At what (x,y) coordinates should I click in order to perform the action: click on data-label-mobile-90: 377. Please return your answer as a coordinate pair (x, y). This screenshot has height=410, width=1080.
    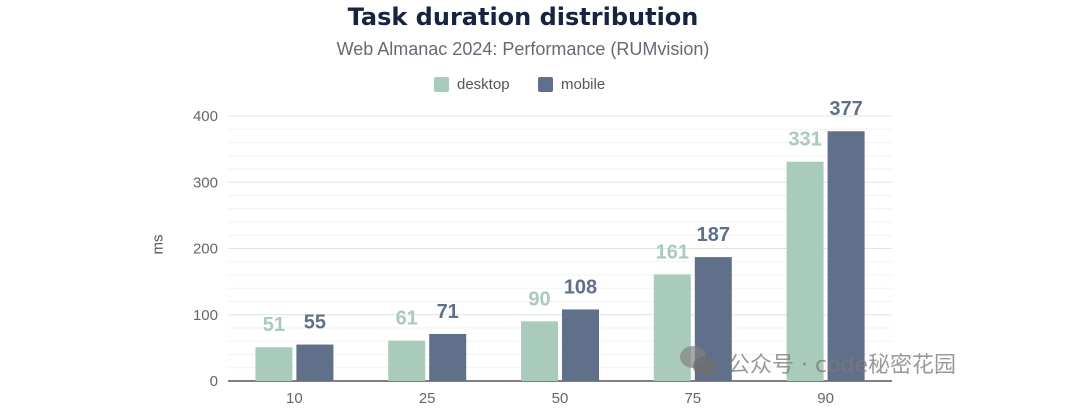
    Looking at the image, I should click on (845, 109).